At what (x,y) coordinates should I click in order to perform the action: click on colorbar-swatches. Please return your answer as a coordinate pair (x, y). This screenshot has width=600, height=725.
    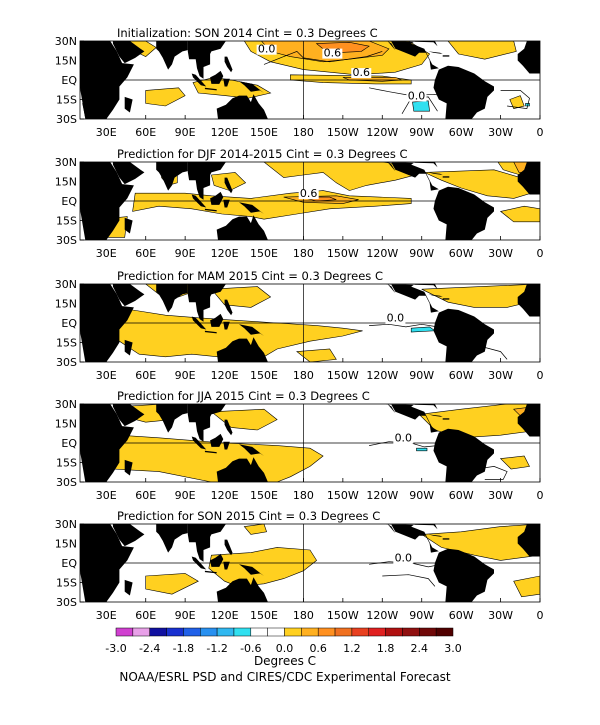
    Looking at the image, I should click on (284, 632).